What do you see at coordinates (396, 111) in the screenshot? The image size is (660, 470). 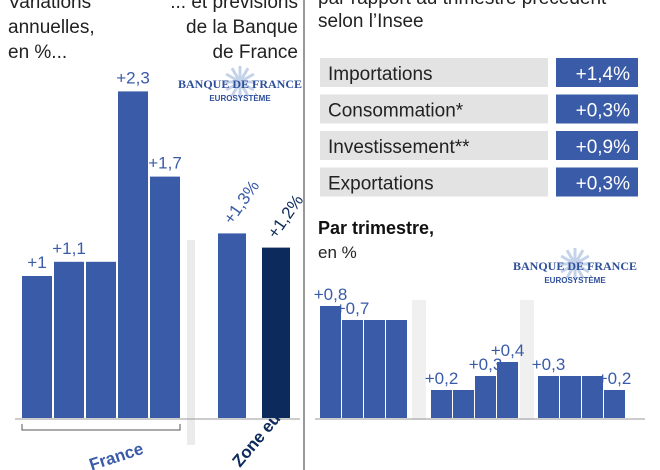 I see `row-label: Consommation*` at bounding box center [396, 111].